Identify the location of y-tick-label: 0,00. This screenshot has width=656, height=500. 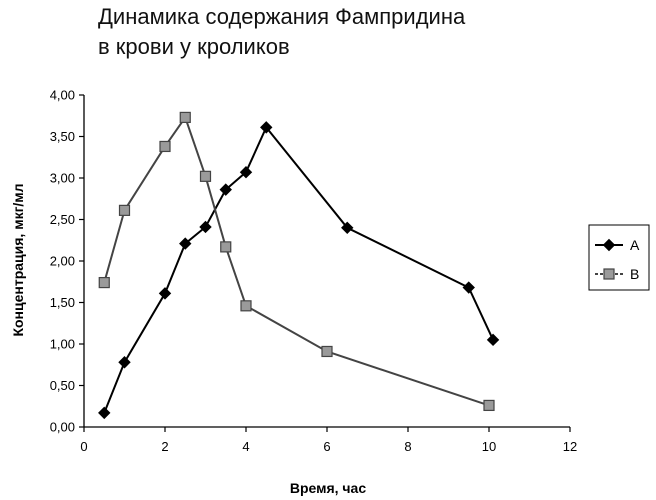
(62, 427).